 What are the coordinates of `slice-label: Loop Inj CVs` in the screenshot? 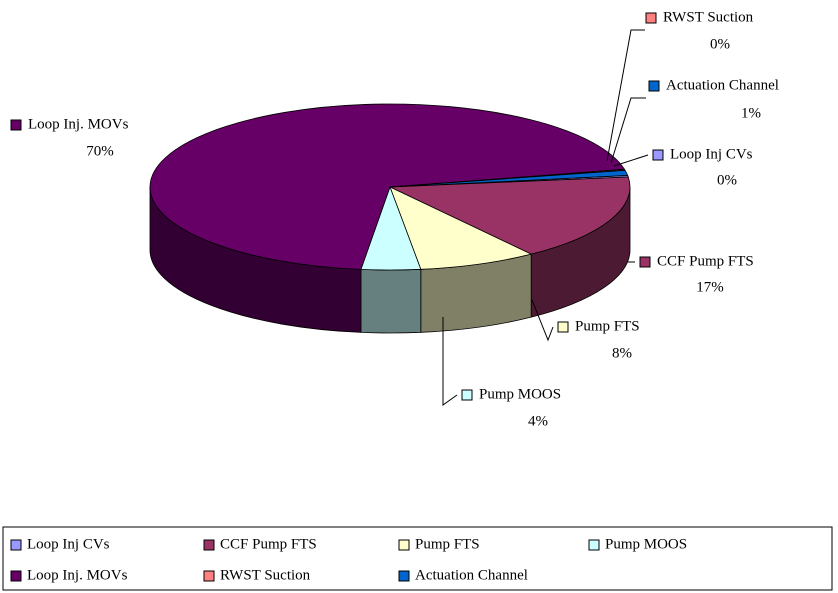 It's located at (711, 154).